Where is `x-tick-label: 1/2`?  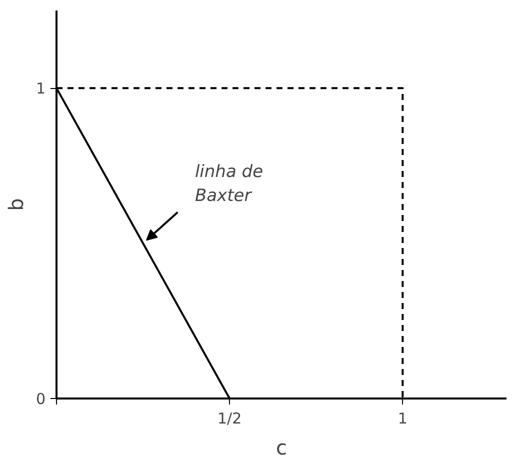 x-tick-label: 1/2 is located at coordinates (230, 419).